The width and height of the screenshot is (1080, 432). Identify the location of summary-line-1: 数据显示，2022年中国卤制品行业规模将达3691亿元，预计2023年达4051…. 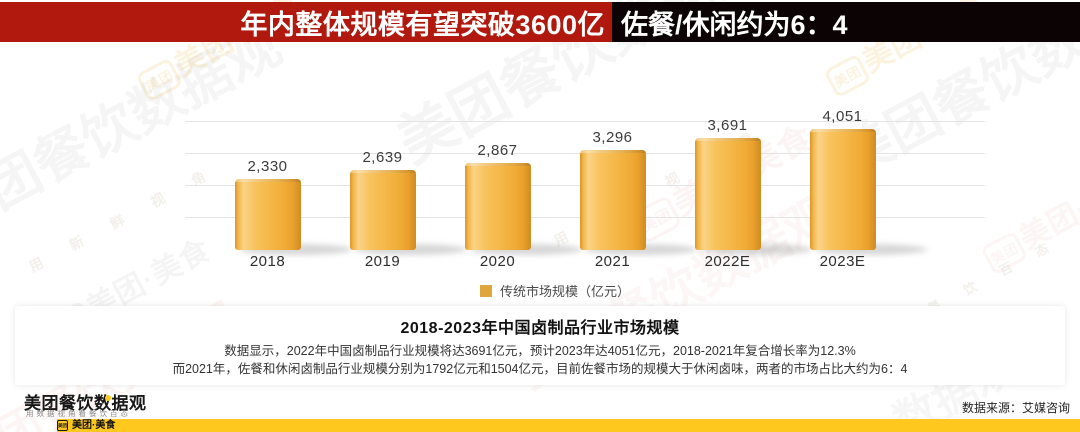
(540, 351).